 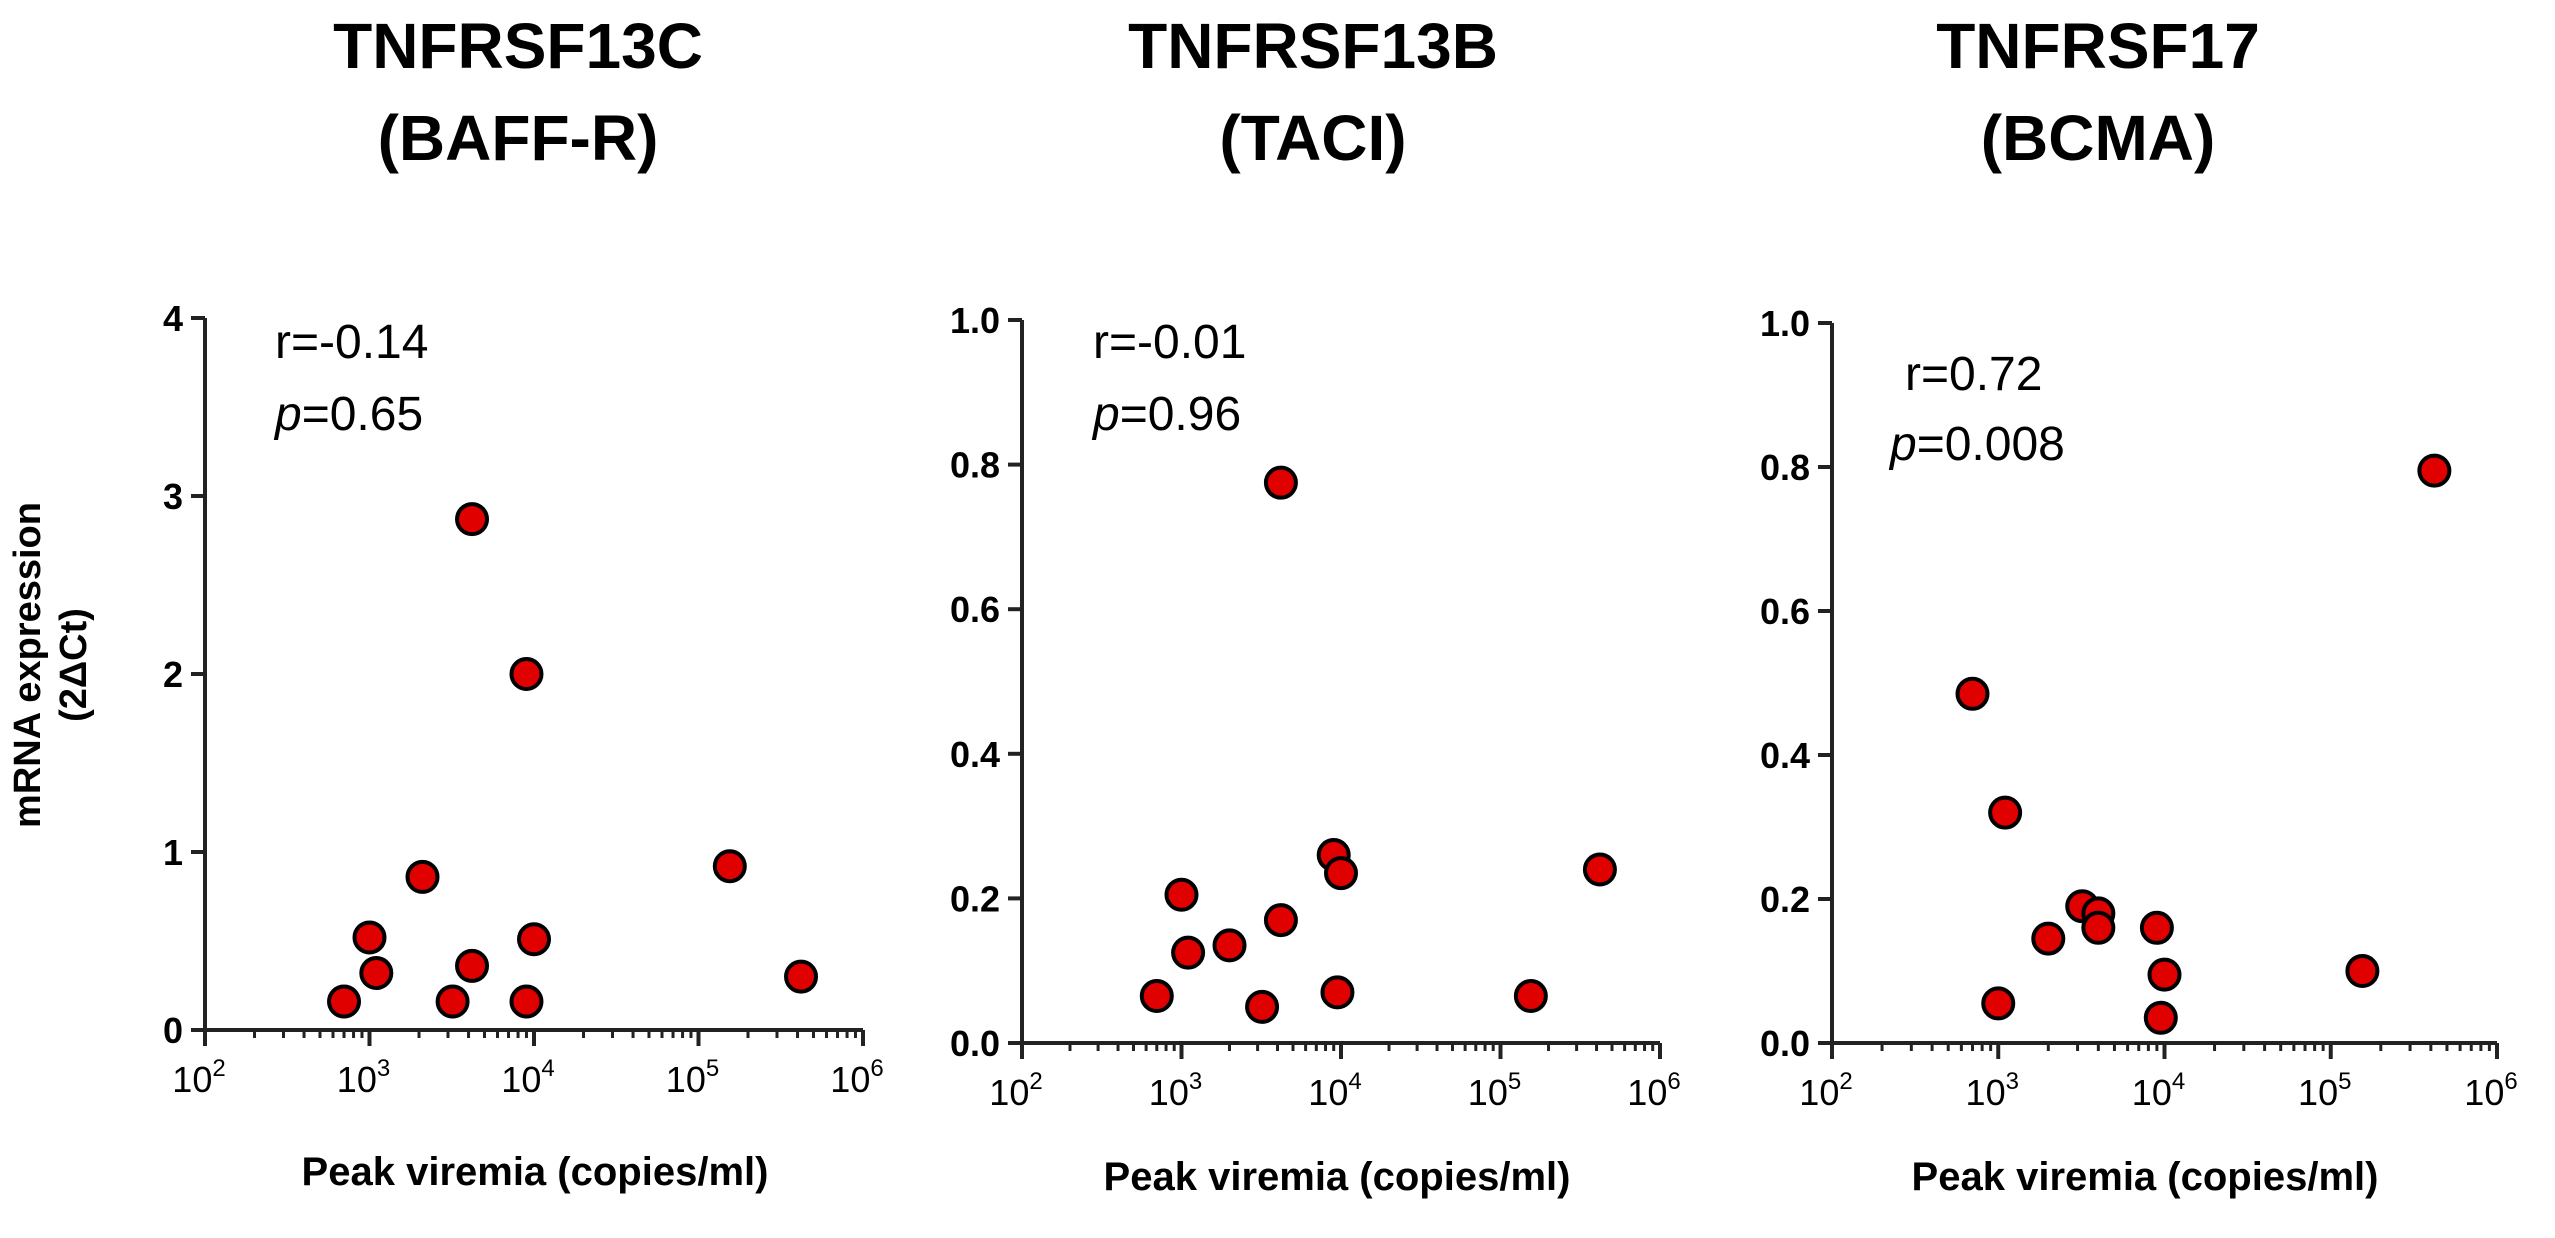 I want to click on annotation-r: r=0.72, so click(x=1973, y=374).